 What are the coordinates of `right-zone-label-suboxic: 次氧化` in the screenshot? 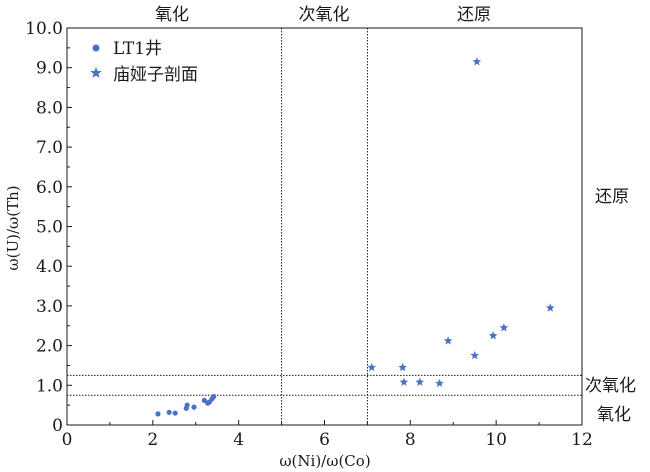 It's located at (610, 386).